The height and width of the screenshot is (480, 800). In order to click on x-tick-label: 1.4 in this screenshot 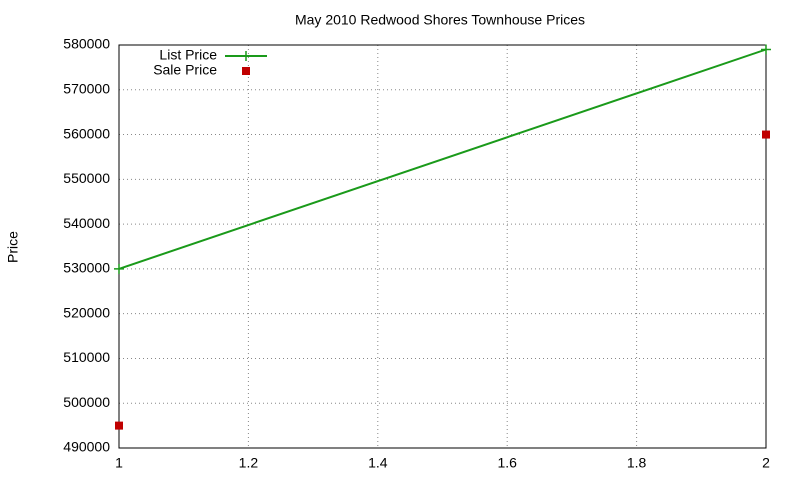, I will do `click(378, 463)`.